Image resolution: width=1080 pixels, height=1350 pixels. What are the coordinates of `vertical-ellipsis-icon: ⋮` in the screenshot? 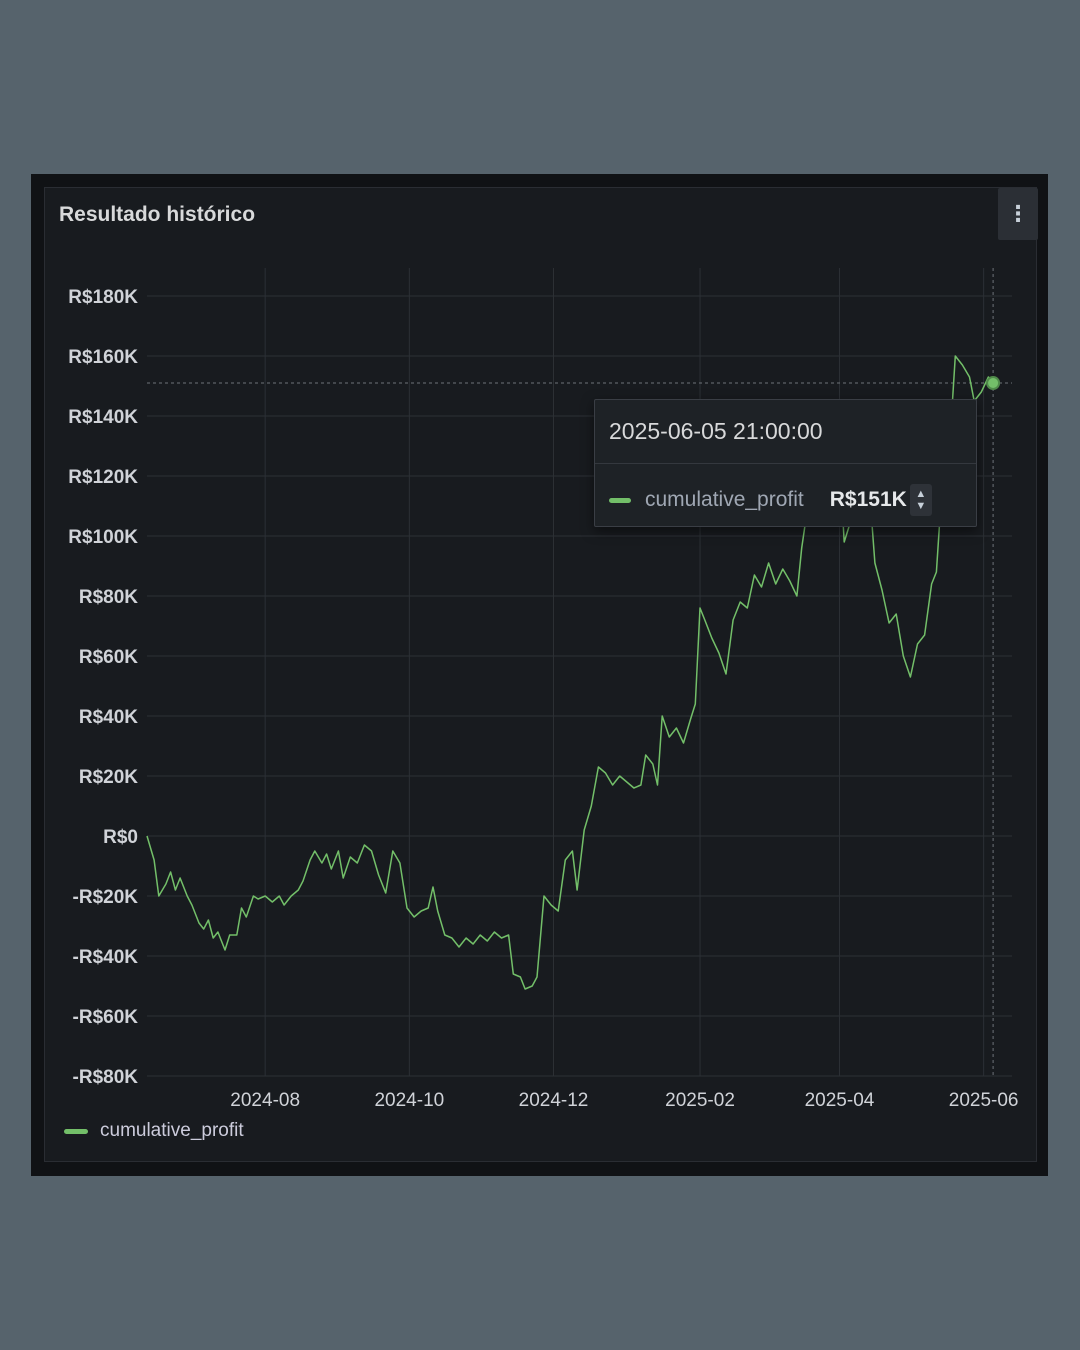 It's located at (1018, 213).